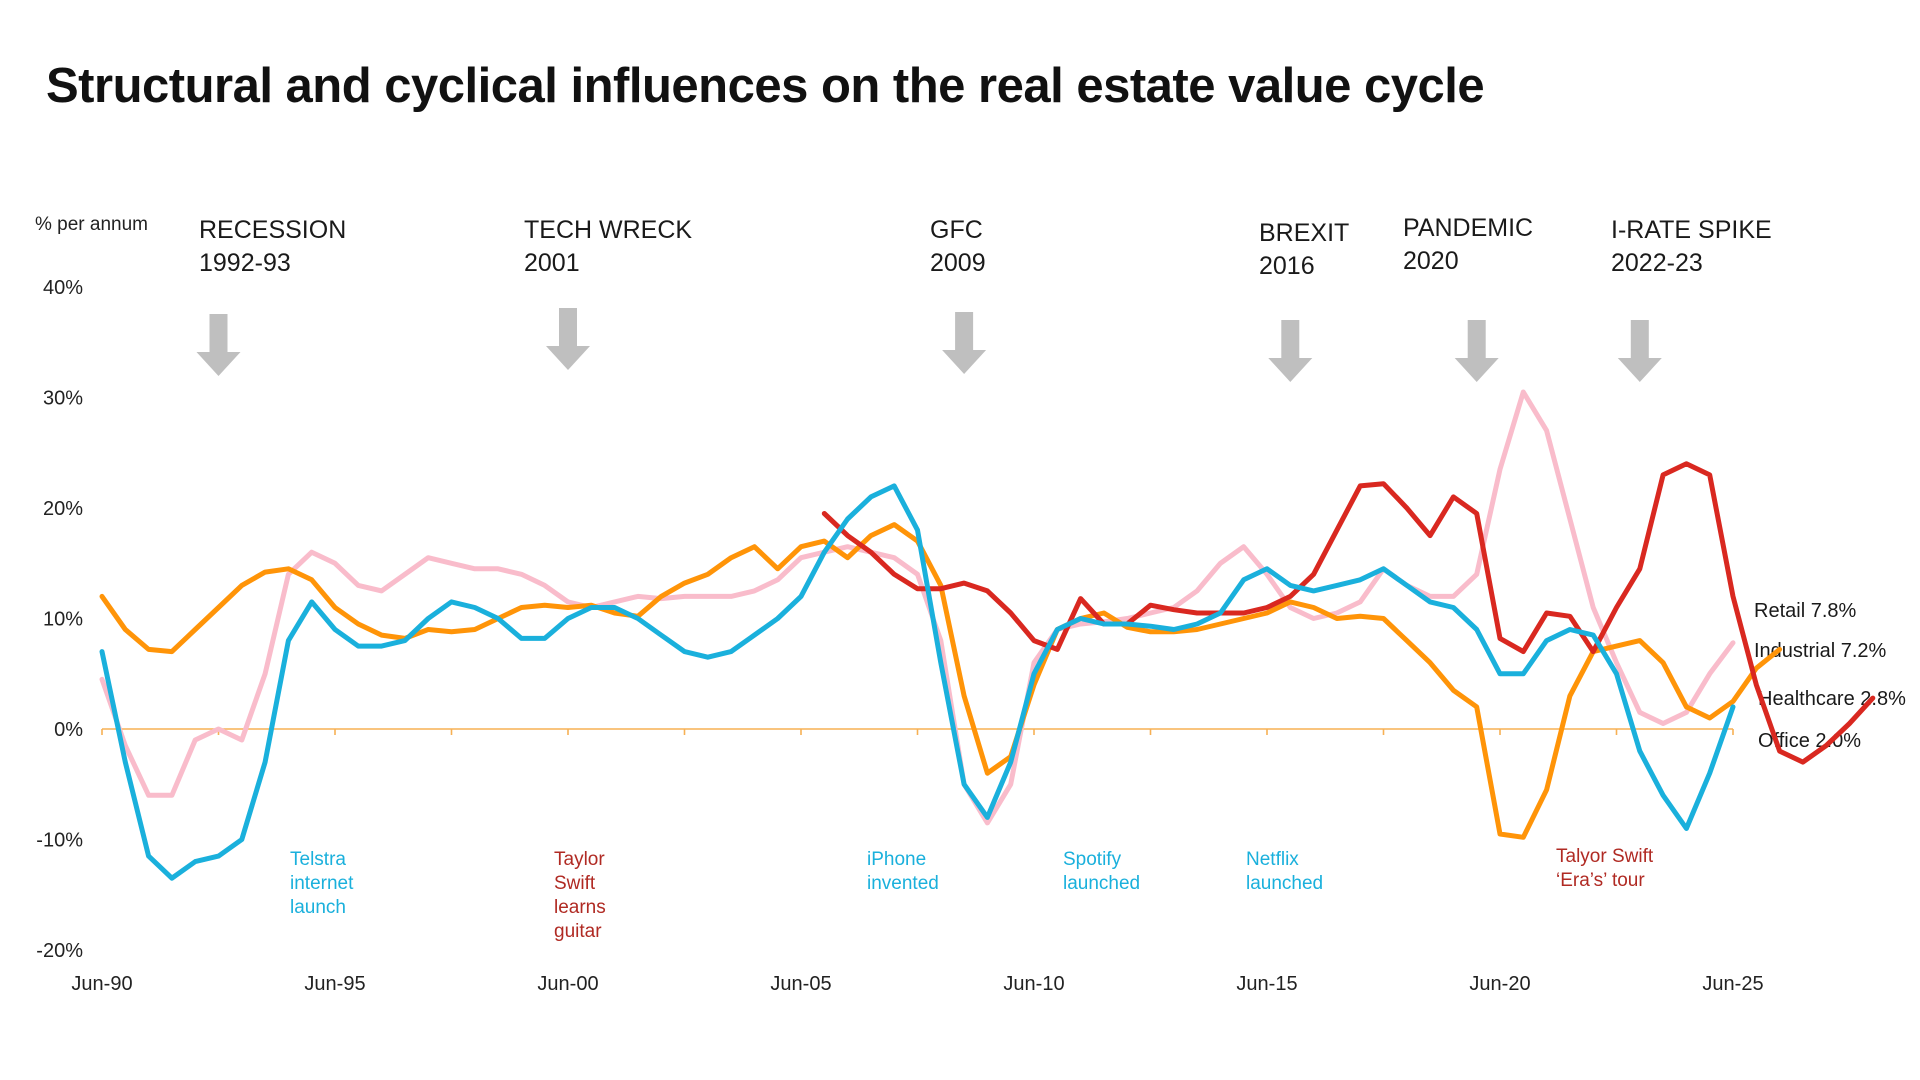 This screenshot has height=1080, width=1920. I want to click on y-tick-label: 30%, so click(63, 399).